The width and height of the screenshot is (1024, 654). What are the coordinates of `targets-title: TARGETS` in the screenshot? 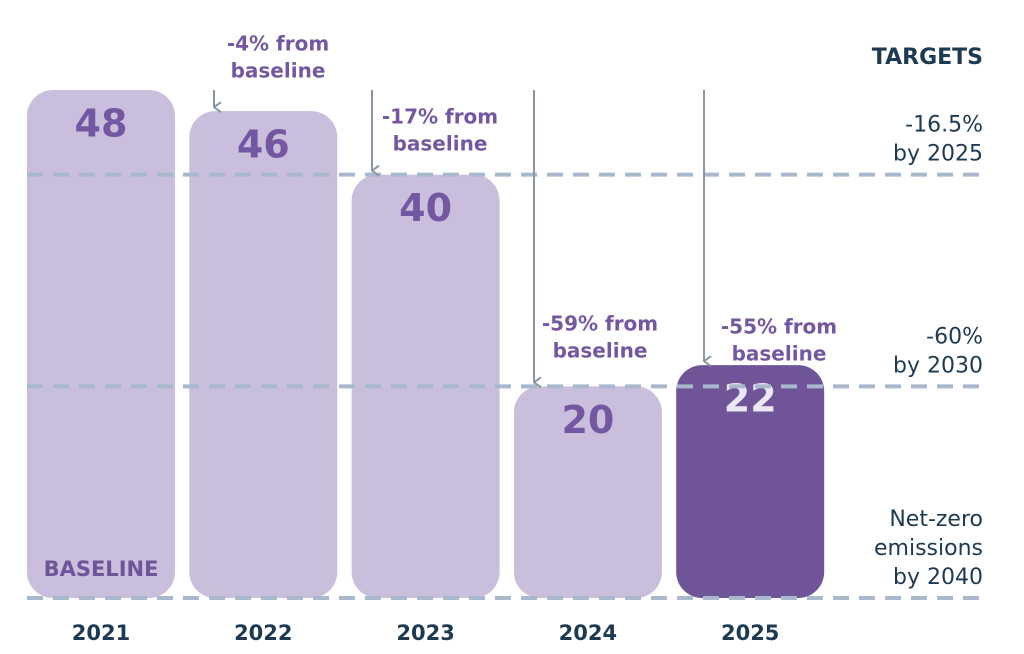 It's located at (927, 57).